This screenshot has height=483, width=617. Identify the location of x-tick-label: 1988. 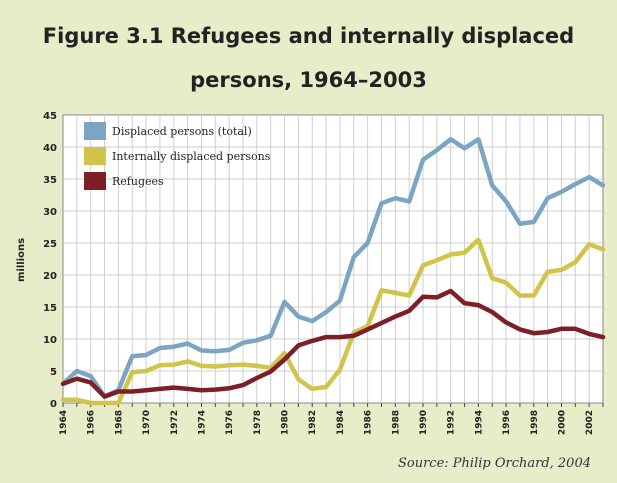
(396, 422).